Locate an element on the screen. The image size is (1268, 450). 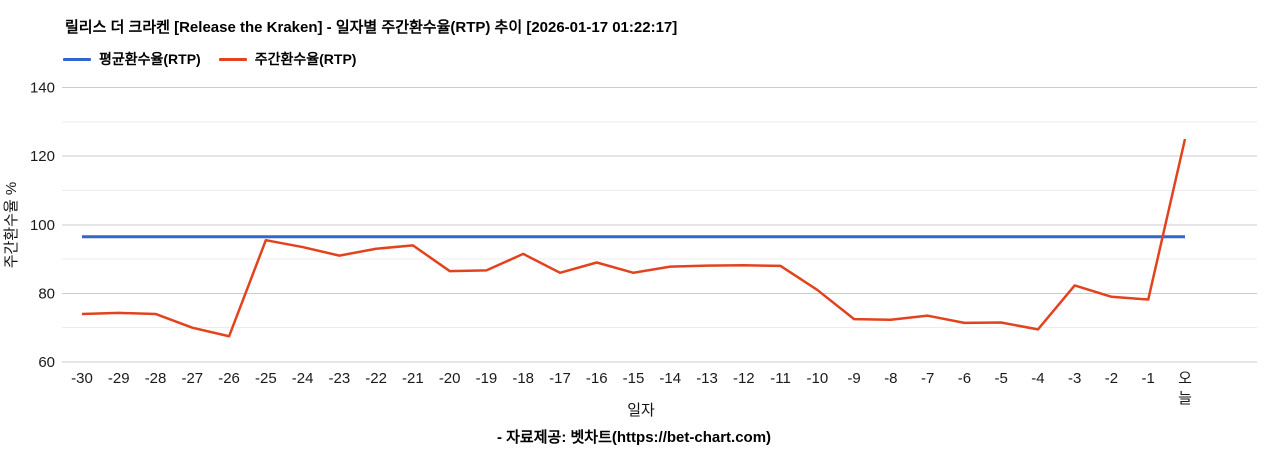
x-tick-label: -2 is located at coordinates (1111, 378).